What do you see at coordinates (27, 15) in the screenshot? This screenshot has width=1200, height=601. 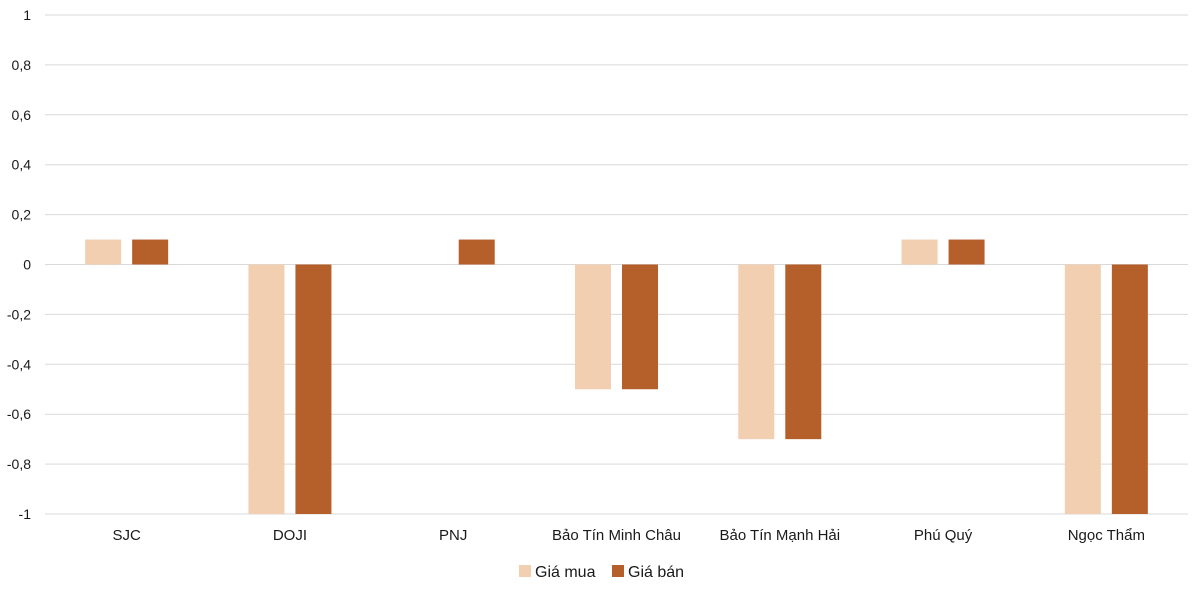 I see `y-tick-label: 1` at bounding box center [27, 15].